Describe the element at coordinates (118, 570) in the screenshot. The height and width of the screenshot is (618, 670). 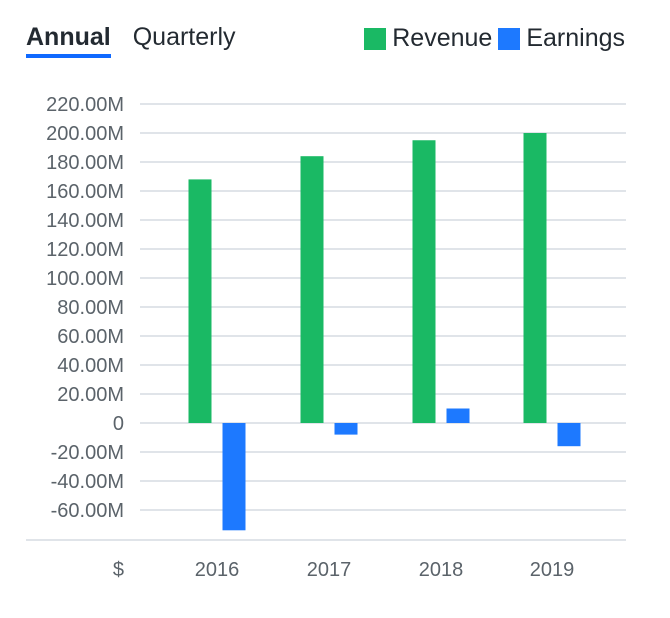
I see `currency-label: $` at that location.